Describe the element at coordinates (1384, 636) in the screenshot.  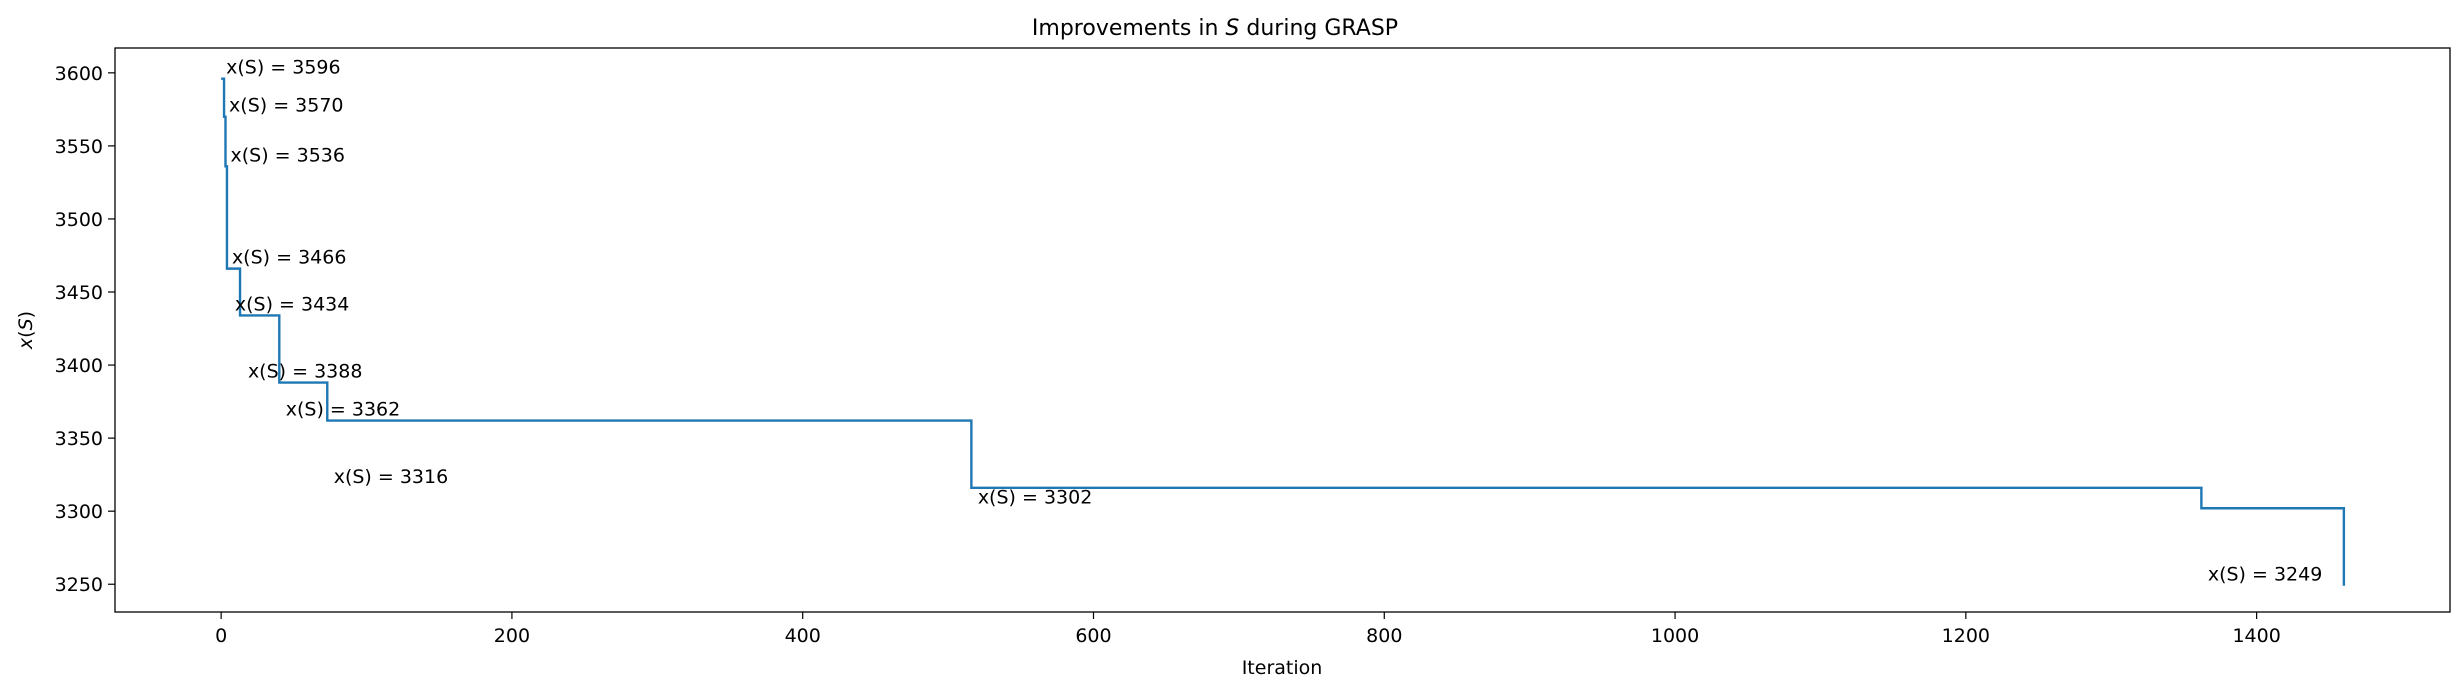
I see `x-tick-label: 800` at that location.